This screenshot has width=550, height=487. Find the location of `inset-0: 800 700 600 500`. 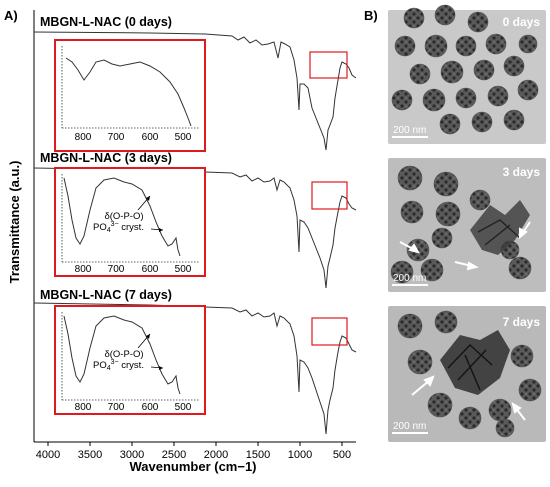

inset-0: 800 700 600 500 is located at coordinates (130, 95).